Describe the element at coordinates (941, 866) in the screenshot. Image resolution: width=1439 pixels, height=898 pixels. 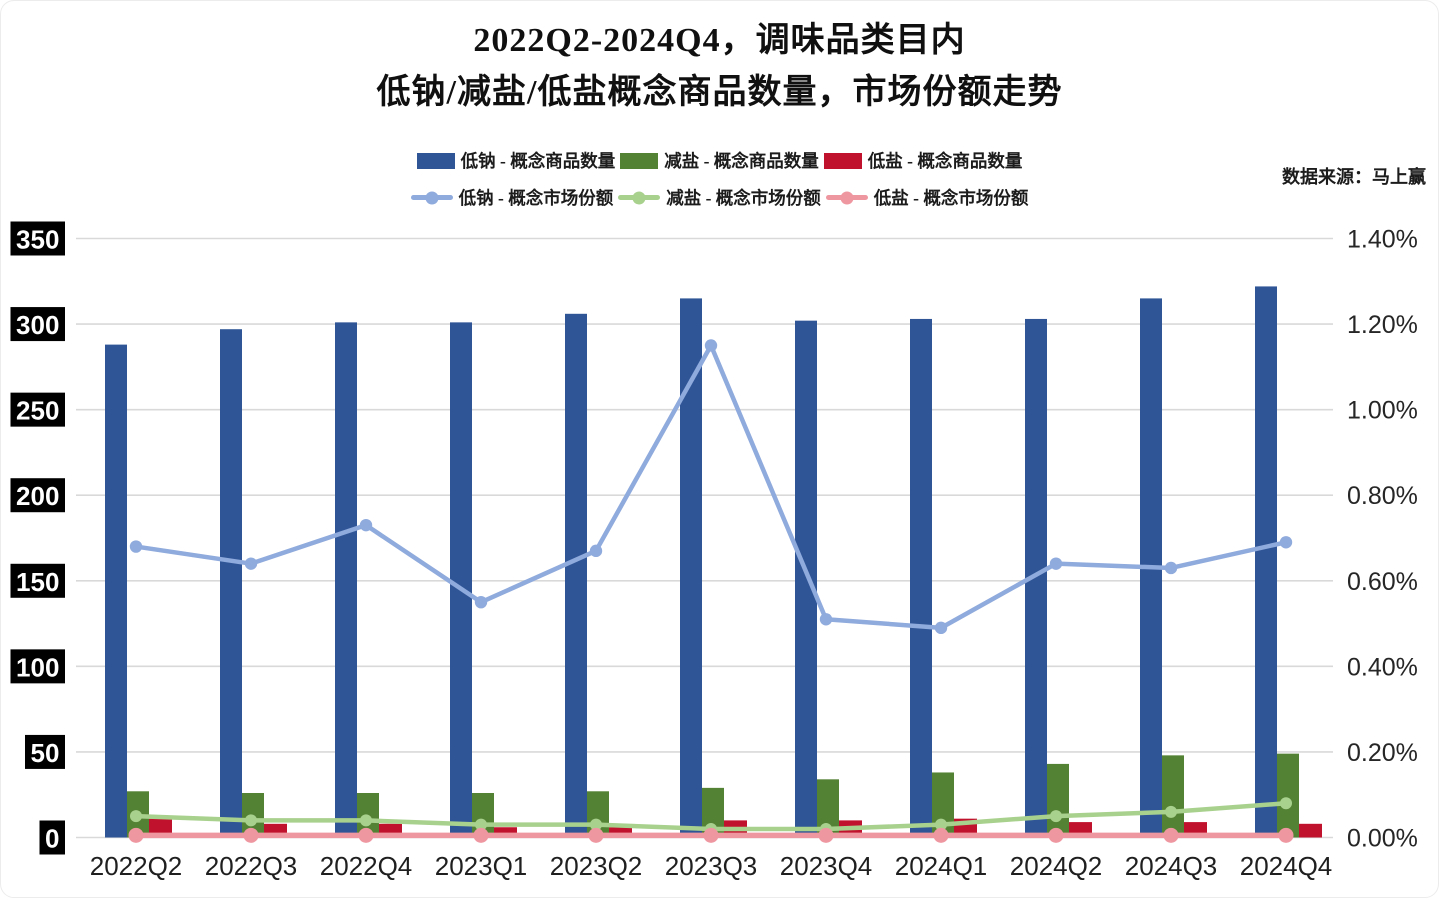
I see `x-tick-label: 2024Q1` at that location.